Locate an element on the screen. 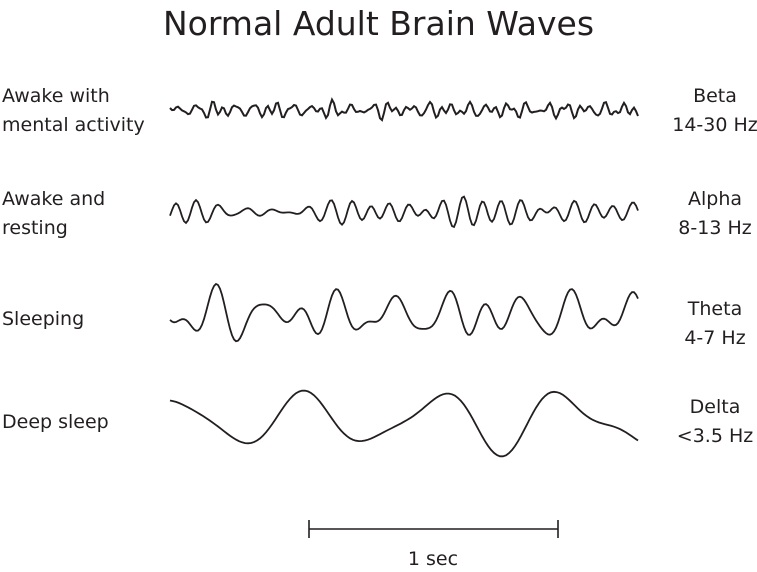 The image size is (757, 572). state-label-delta: Deep sleep is located at coordinates (55, 422).